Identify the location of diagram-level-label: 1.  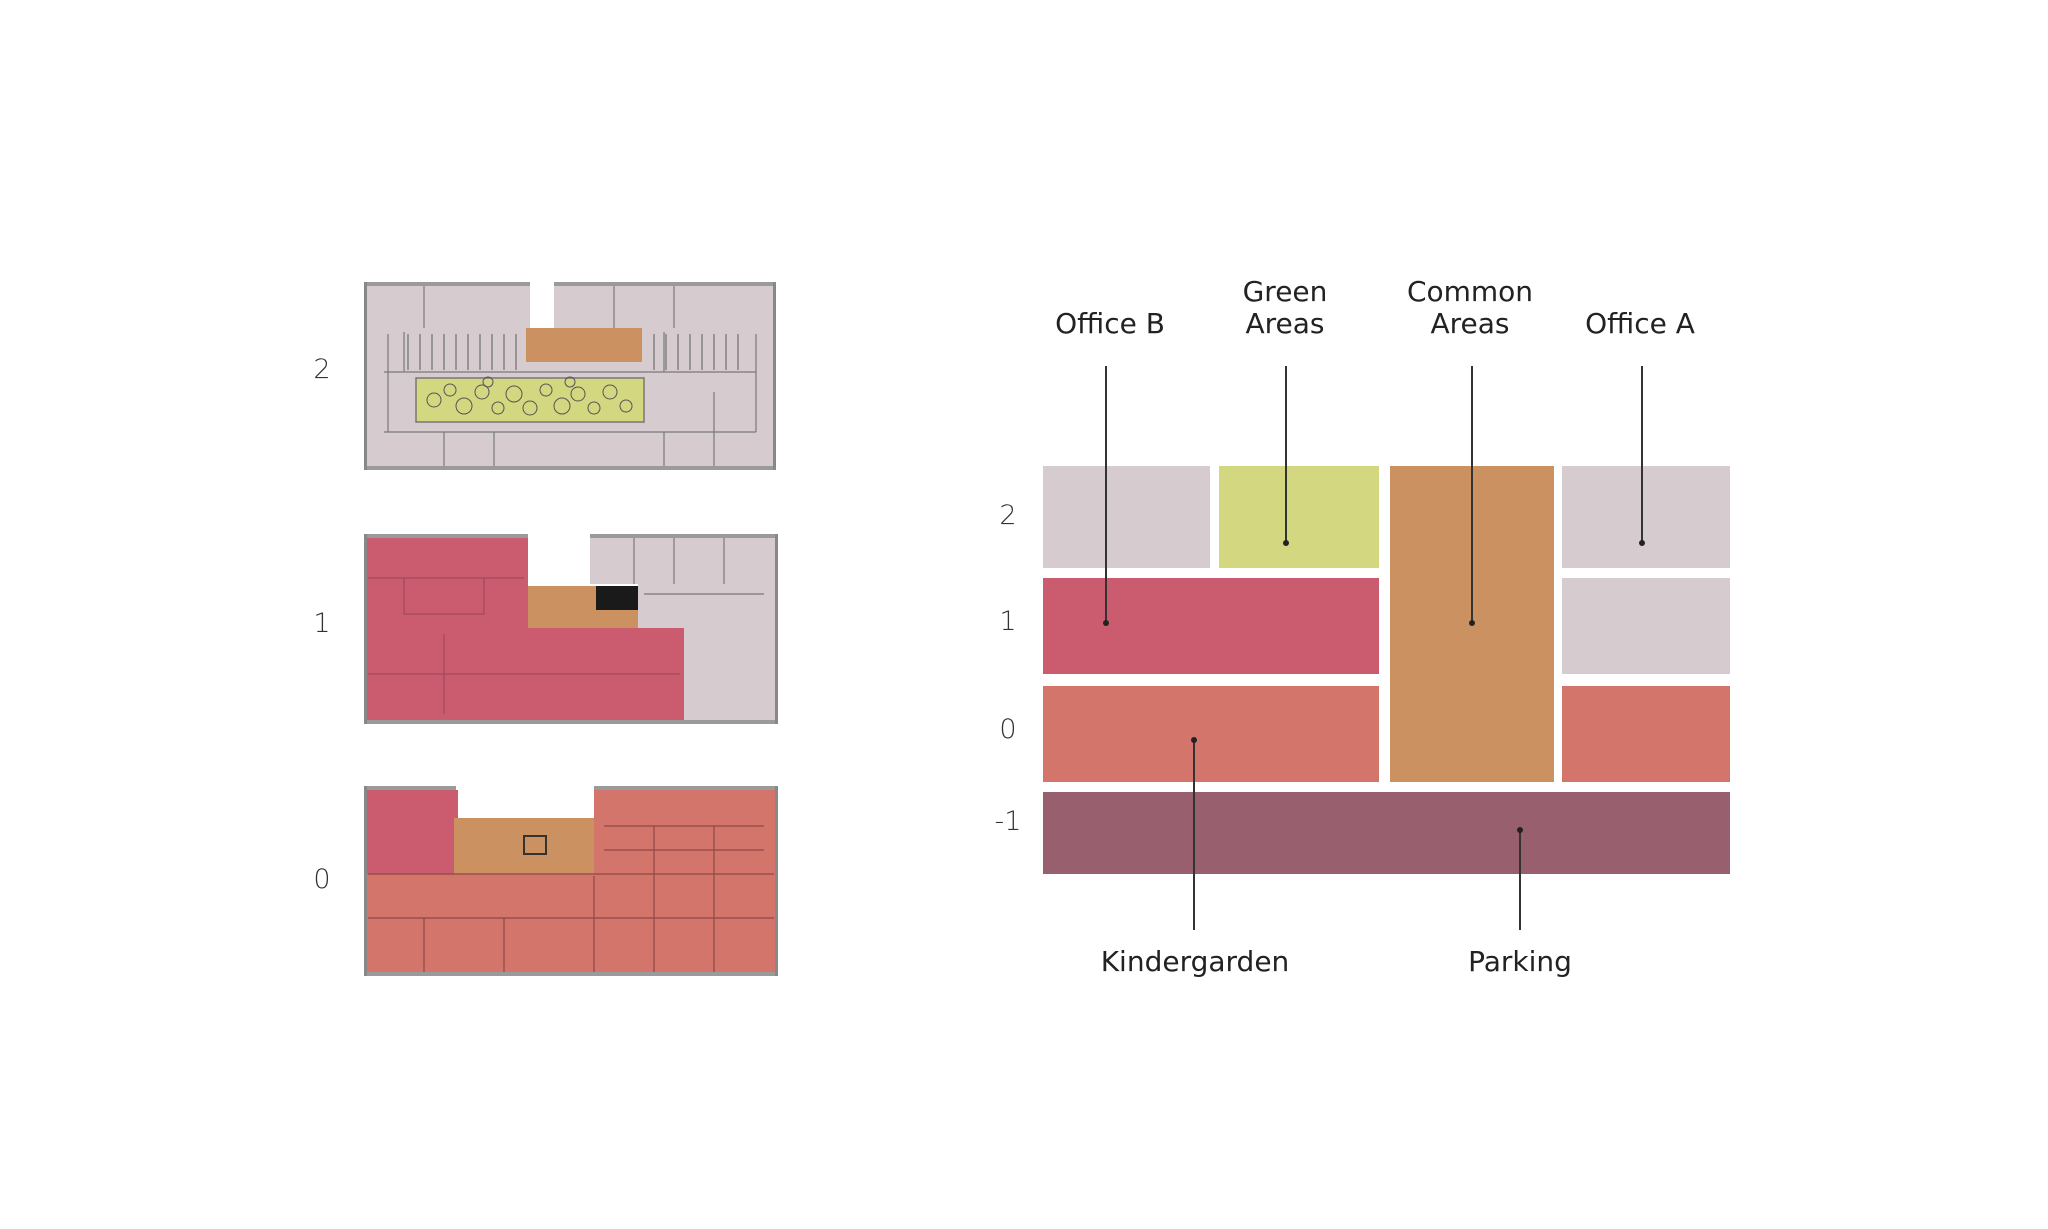
(1008, 621).